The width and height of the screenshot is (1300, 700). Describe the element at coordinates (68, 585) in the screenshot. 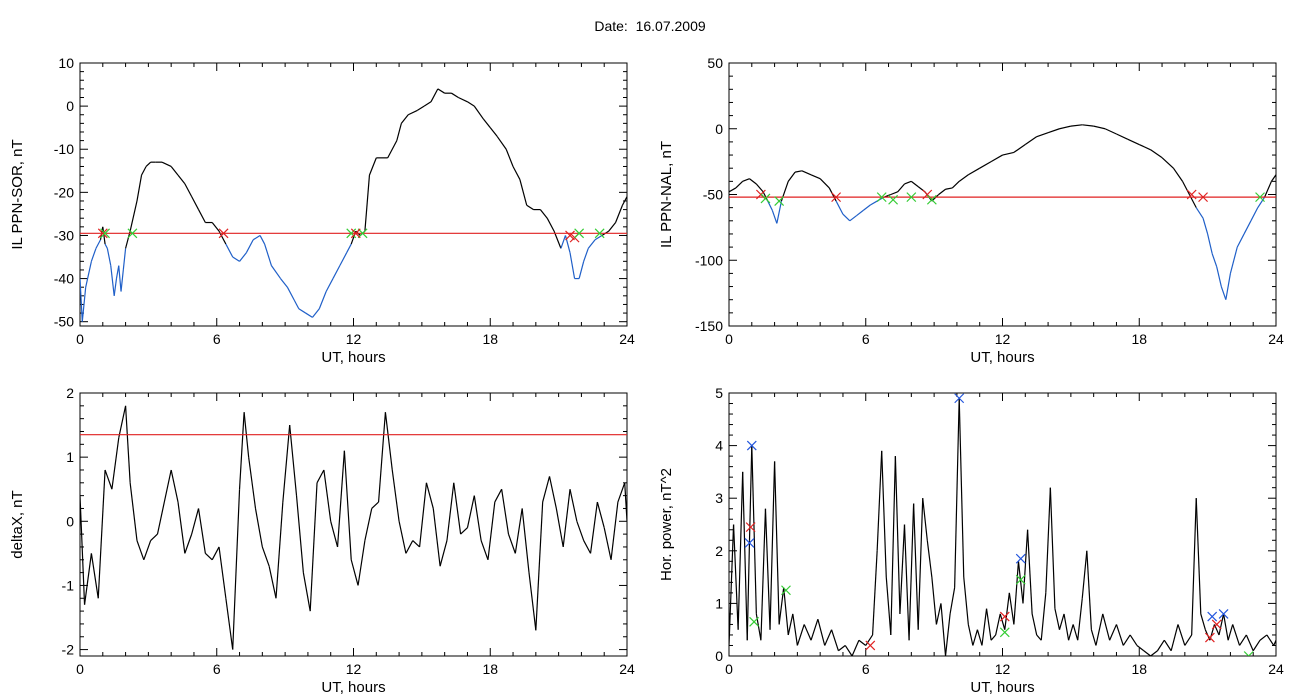

I see `y-tick-label: -1` at that location.